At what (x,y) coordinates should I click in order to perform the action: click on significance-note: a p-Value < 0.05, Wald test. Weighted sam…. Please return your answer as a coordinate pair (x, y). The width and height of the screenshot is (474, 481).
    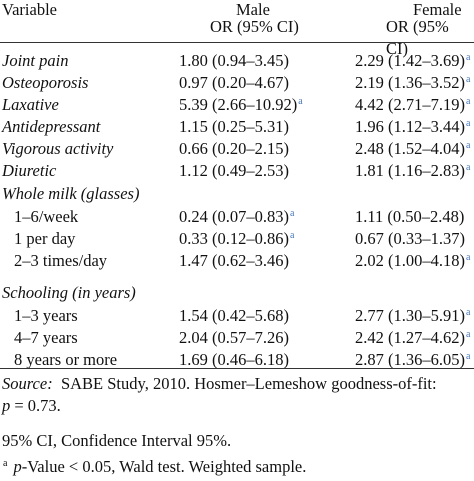
    Looking at the image, I should click on (237, 467).